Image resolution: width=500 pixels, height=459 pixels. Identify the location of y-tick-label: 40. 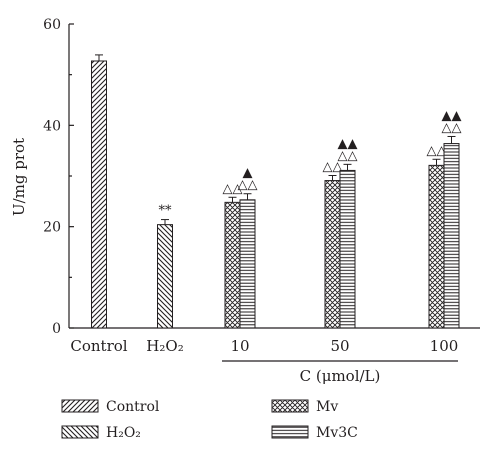
(52, 126).